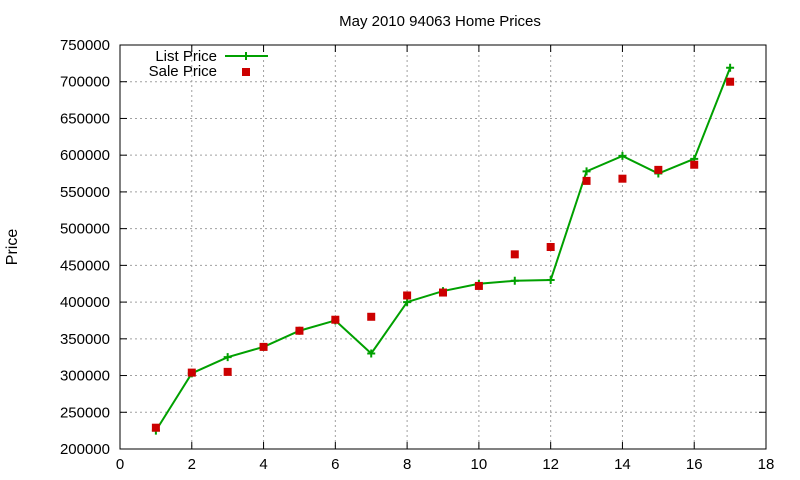 This screenshot has width=800, height=480. I want to click on y-tick-label: 550000, so click(85, 192).